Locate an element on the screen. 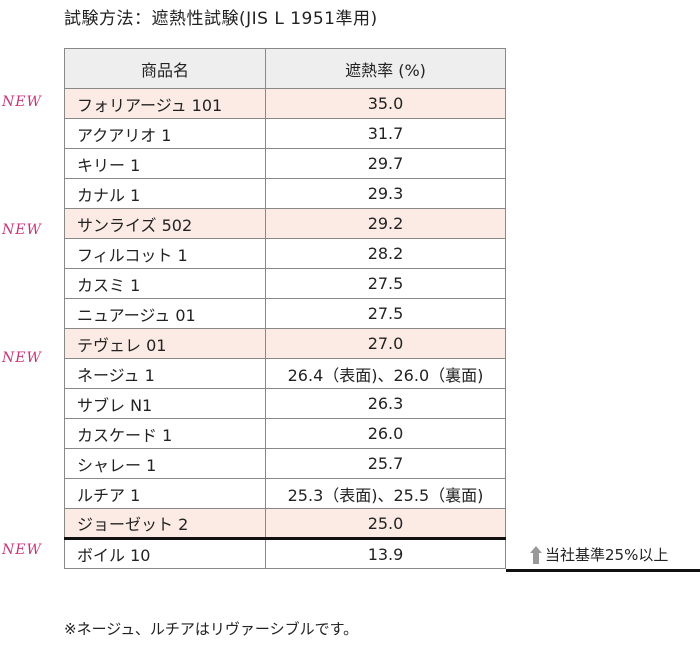 The width and height of the screenshot is (700, 646). heat-rate: 35.0 is located at coordinates (385, 103).